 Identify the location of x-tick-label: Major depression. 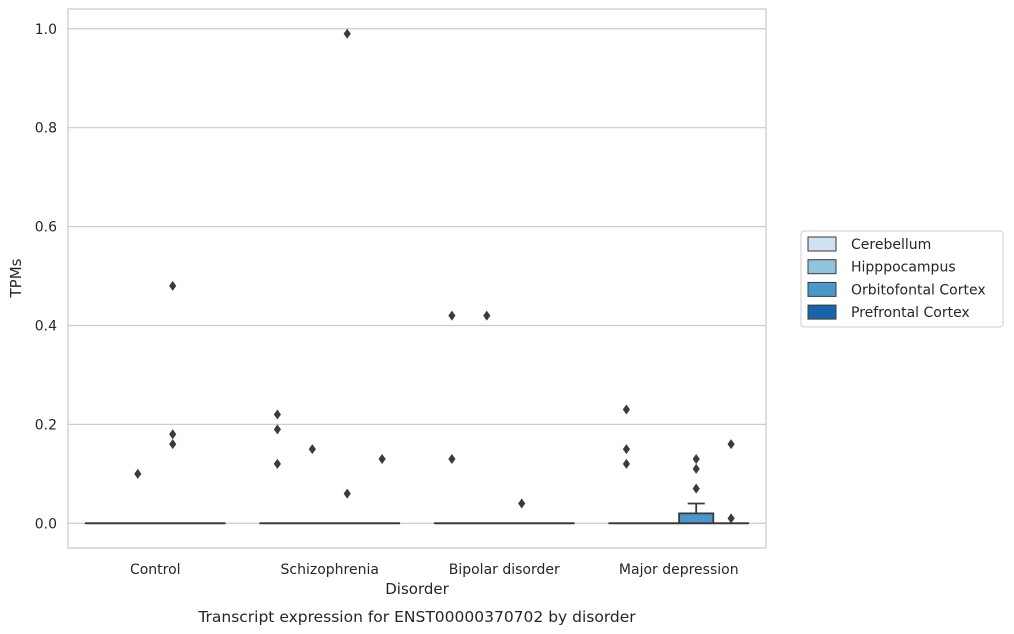
(679, 570).